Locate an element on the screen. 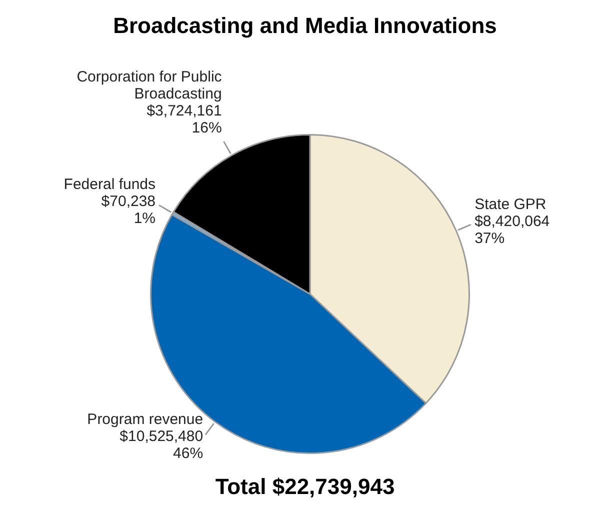  slice-label: Federal funds is located at coordinates (110, 185).